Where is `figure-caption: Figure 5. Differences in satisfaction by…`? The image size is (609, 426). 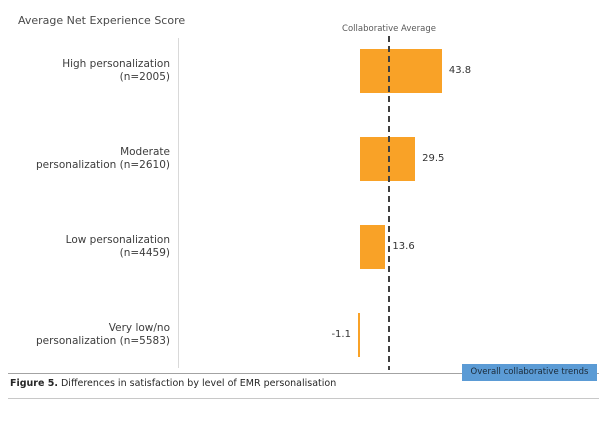
figure-caption: Figure 5. Differences in satisfaction by… is located at coordinates (173, 383).